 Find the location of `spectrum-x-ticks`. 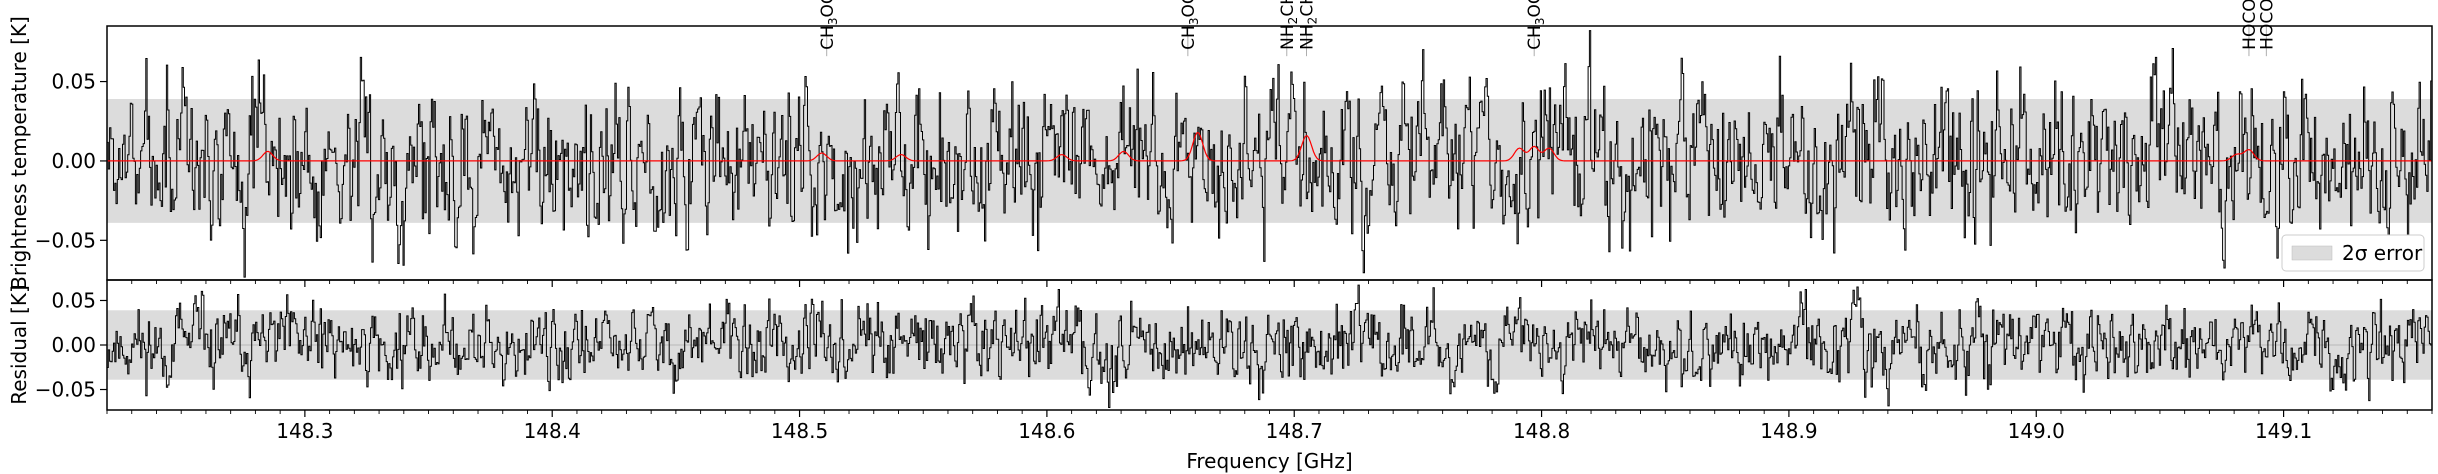

spectrum-x-ticks is located at coordinates (1269, 283).